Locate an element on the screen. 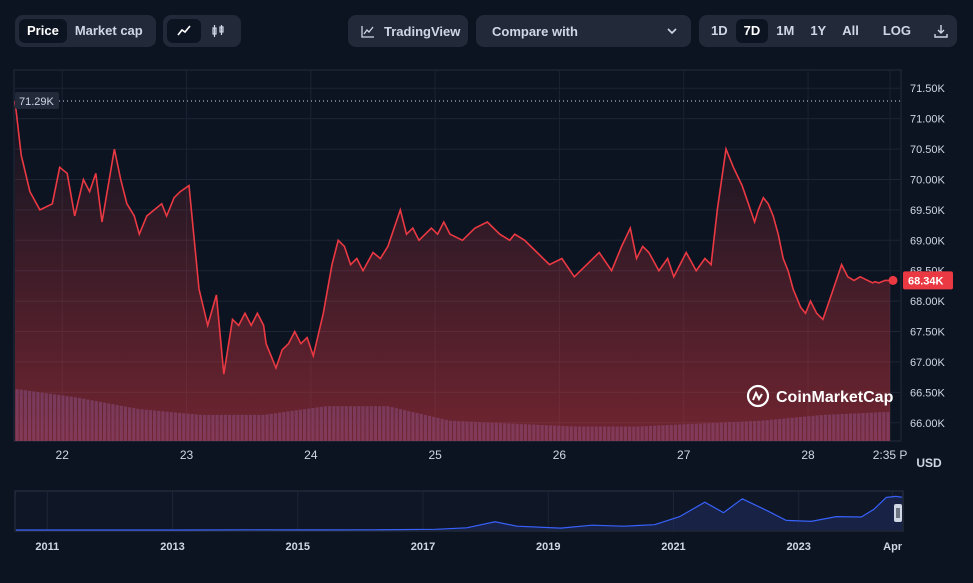 This screenshot has width=973, height=583. compare-with-label: Compare with is located at coordinates (535, 31).